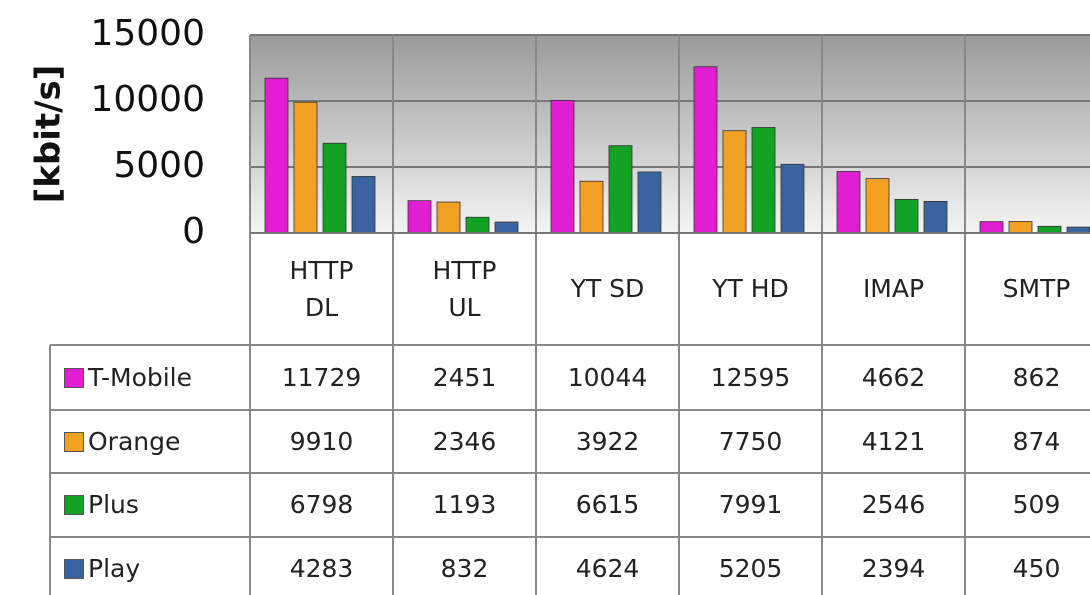 The height and width of the screenshot is (595, 1090). Describe the element at coordinates (147, 33) in the screenshot. I see `y-tick-label: 15000` at that location.